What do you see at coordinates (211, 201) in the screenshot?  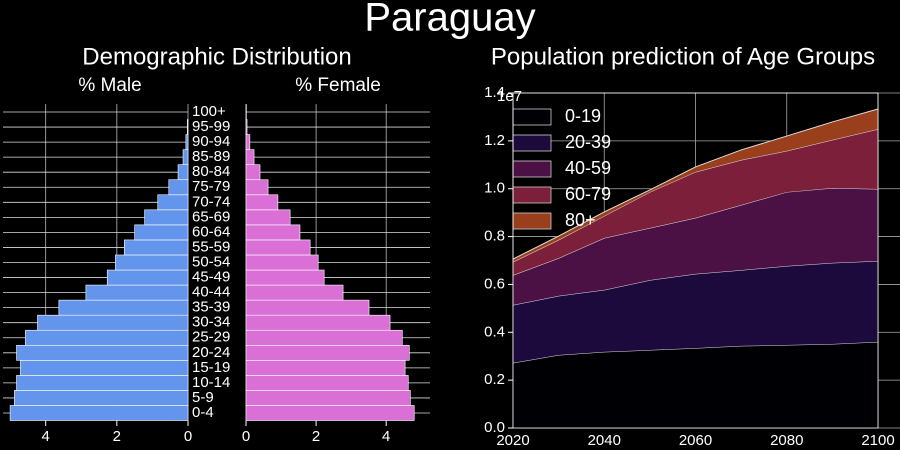 I see `category-label: 70-74` at bounding box center [211, 201].